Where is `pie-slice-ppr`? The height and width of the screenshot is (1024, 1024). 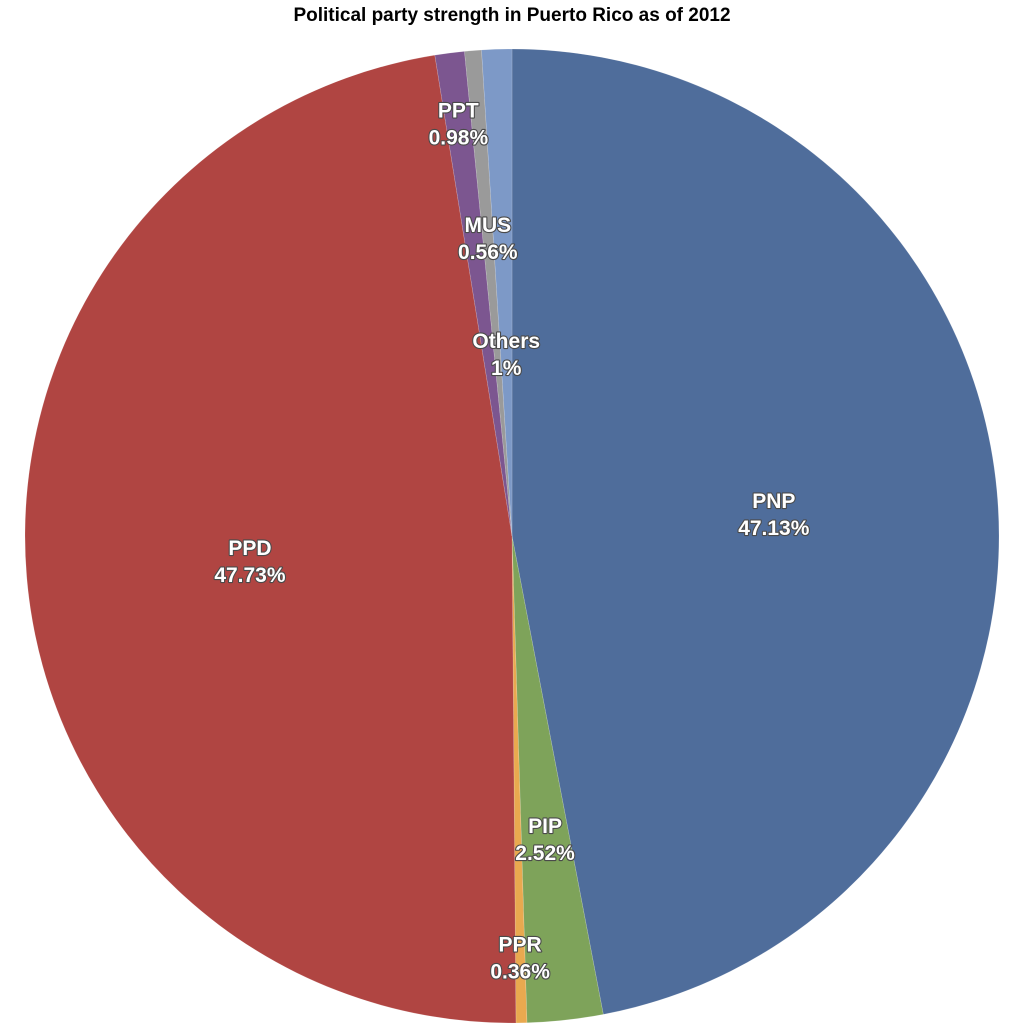 pie-slice-ppr is located at coordinates (519, 779).